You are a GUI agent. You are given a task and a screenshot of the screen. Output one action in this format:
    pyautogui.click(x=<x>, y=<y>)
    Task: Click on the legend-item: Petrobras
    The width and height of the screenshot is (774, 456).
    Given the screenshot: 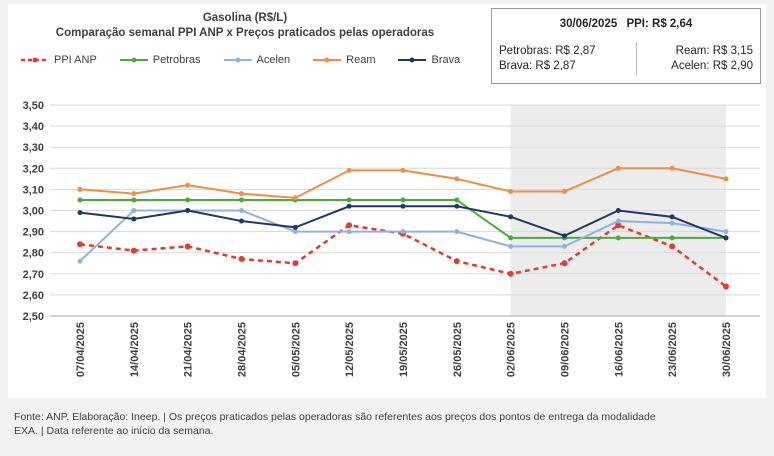 What is the action you would take?
    pyautogui.click(x=160, y=60)
    